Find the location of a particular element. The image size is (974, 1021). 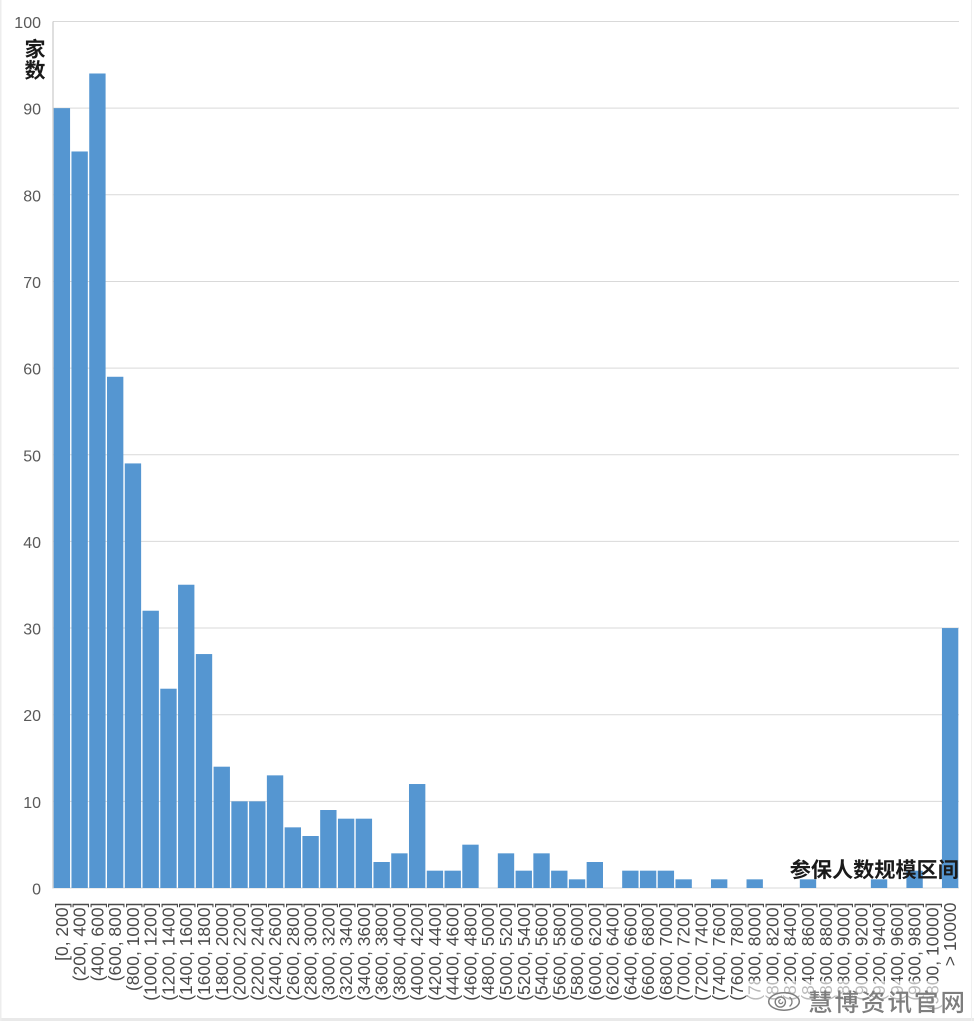

svg-text: [0, 200] is located at coordinates (62, 932).